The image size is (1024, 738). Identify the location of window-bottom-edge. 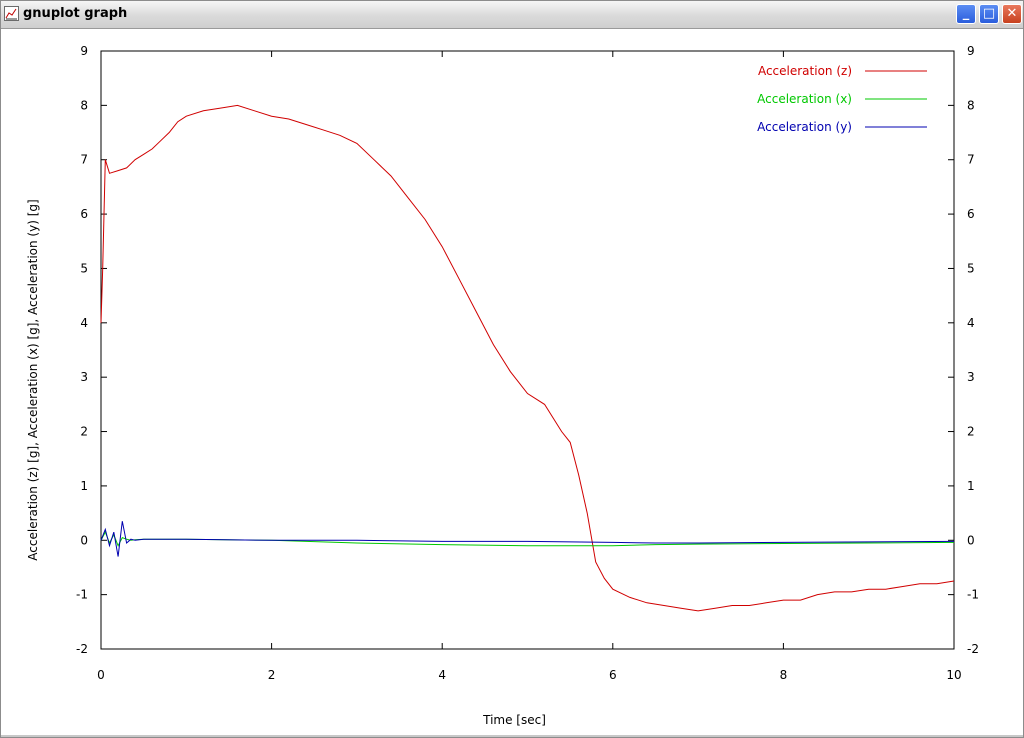
(512, 736).